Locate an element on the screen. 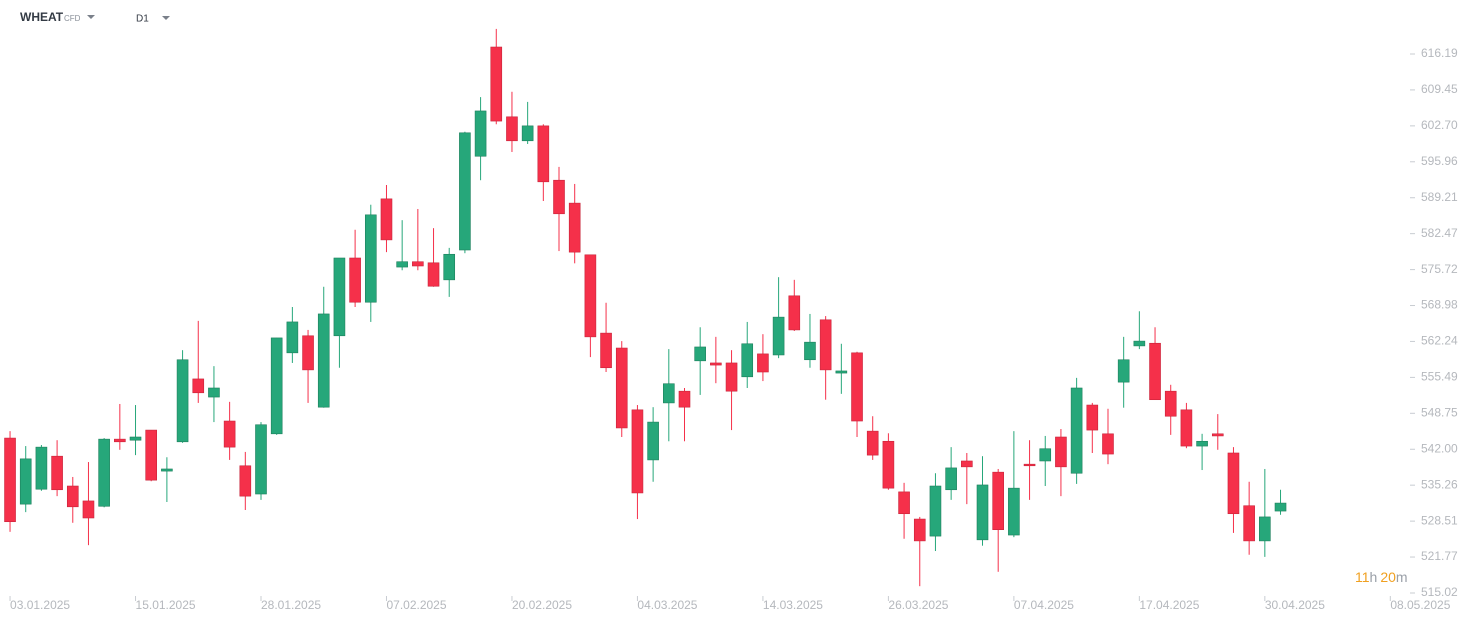 This screenshot has height=623, width=1482. x-tick-label: 03.01.2025 is located at coordinates (40, 605).